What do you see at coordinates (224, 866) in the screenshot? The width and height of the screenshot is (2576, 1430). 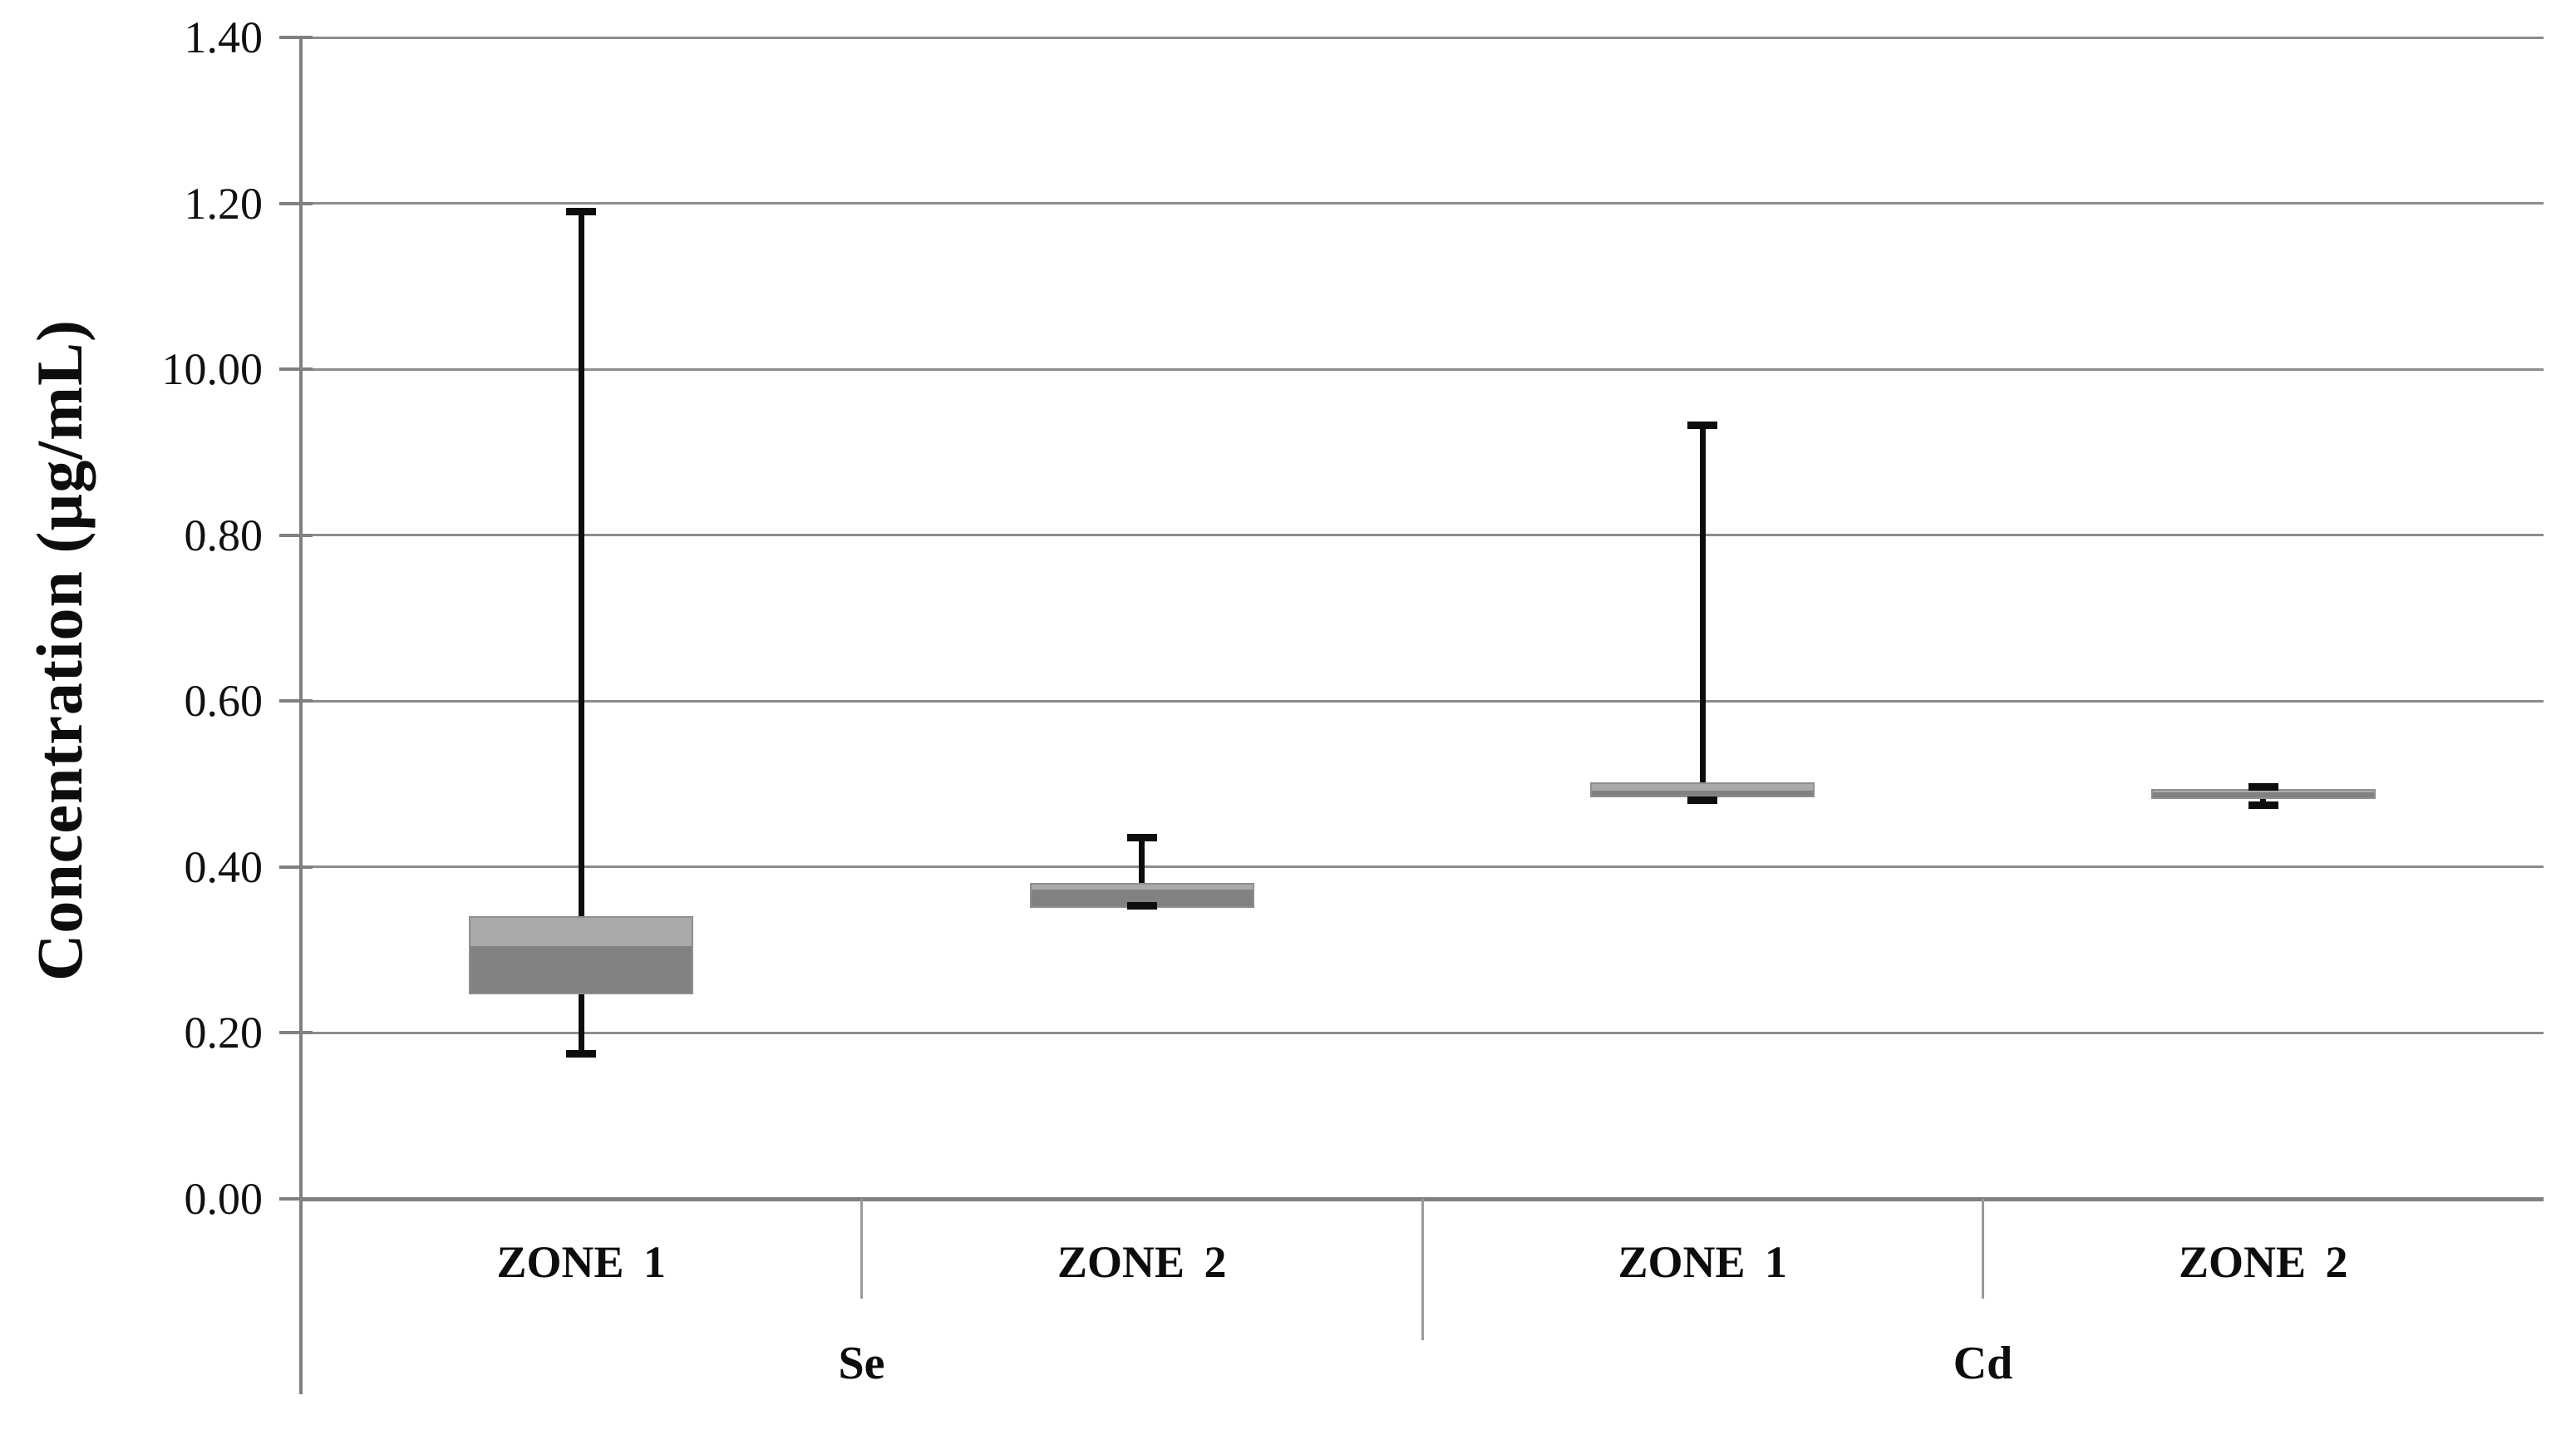 I see `y-tick-label: 0.40` at bounding box center [224, 866].